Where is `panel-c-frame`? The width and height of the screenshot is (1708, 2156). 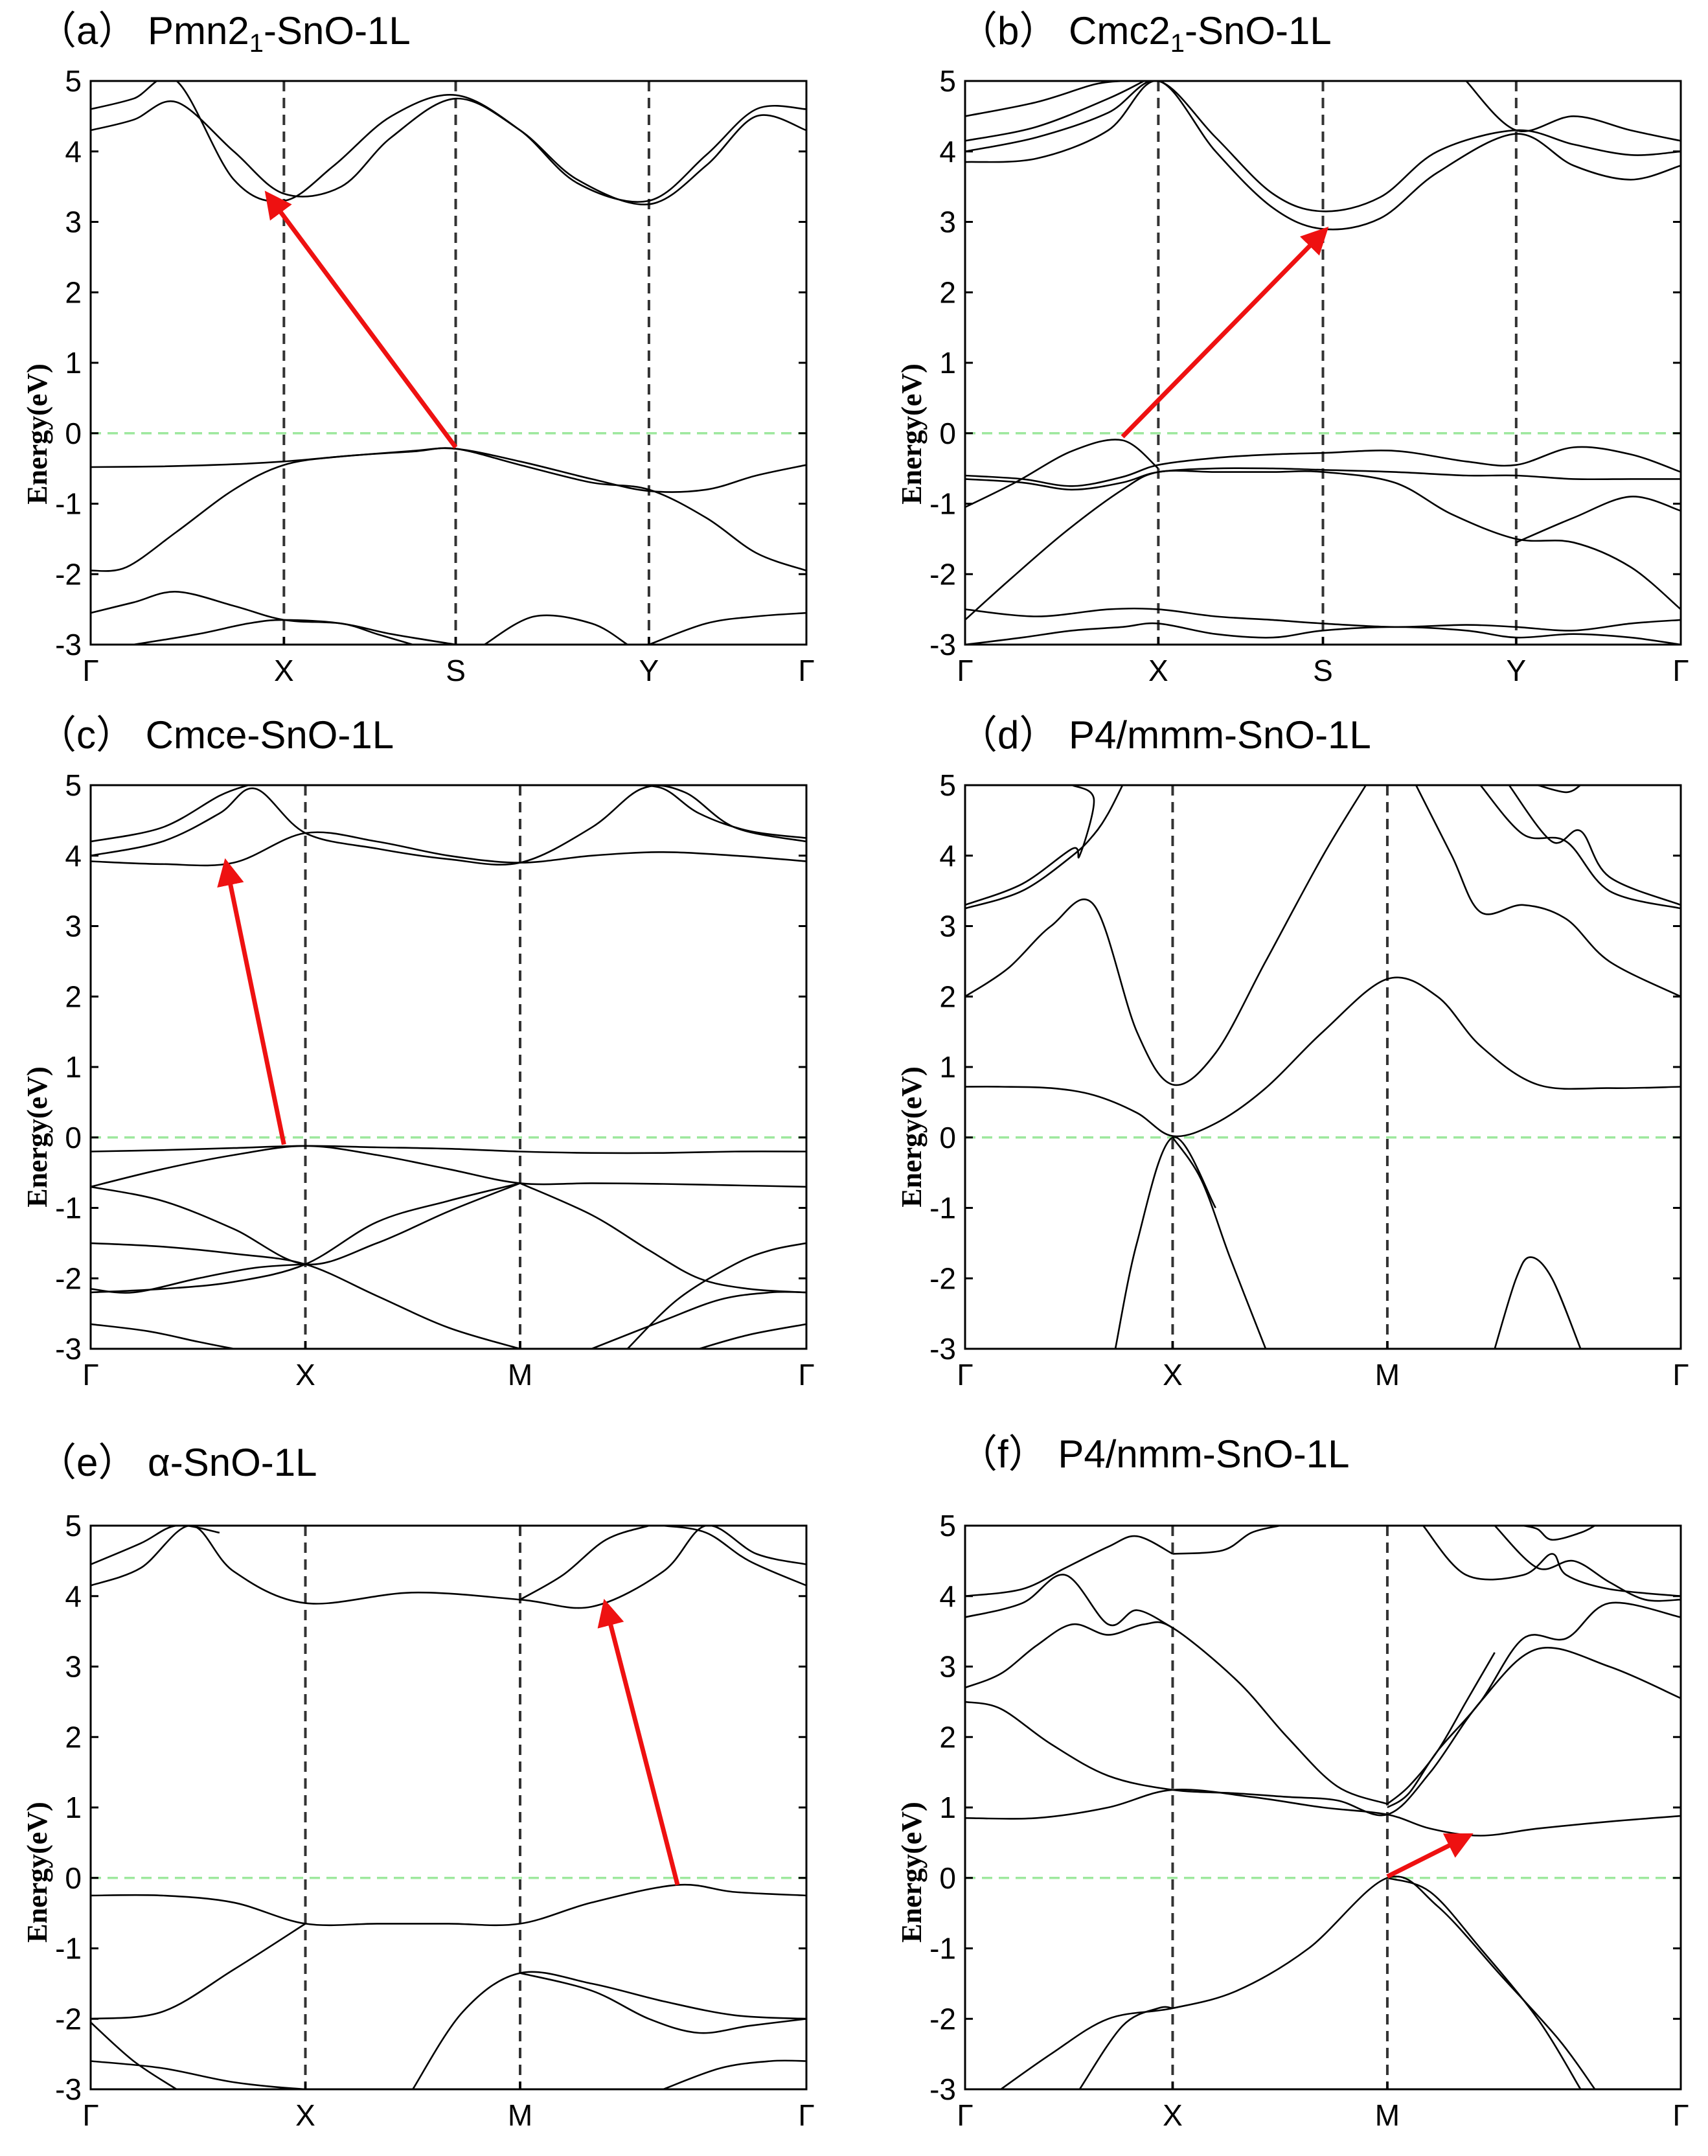
panel-c-frame is located at coordinates (448, 1067).